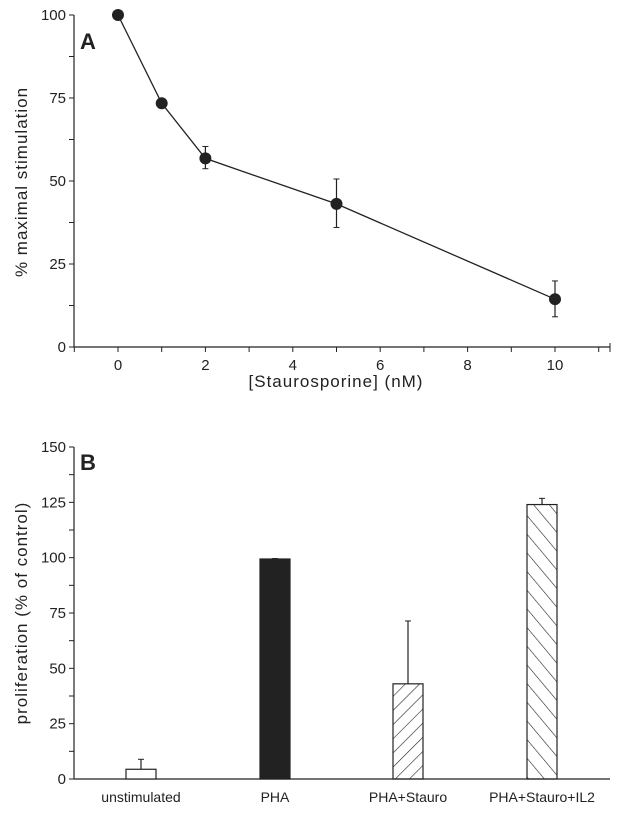 This screenshot has width=620, height=817. Describe the element at coordinates (21, 613) in the screenshot. I see `panel-b-y-axis-title: proliferation (% of control)` at that location.